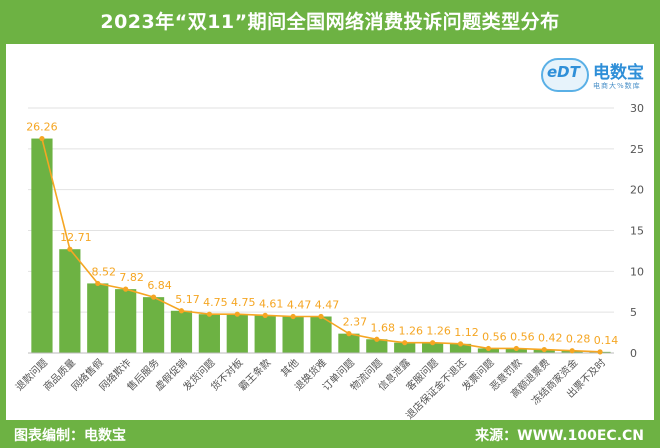  Describe the element at coordinates (330, 434) in the screenshot. I see `footer: 图表编制：电数宝 来源：WWW.100EC.CN` at that location.